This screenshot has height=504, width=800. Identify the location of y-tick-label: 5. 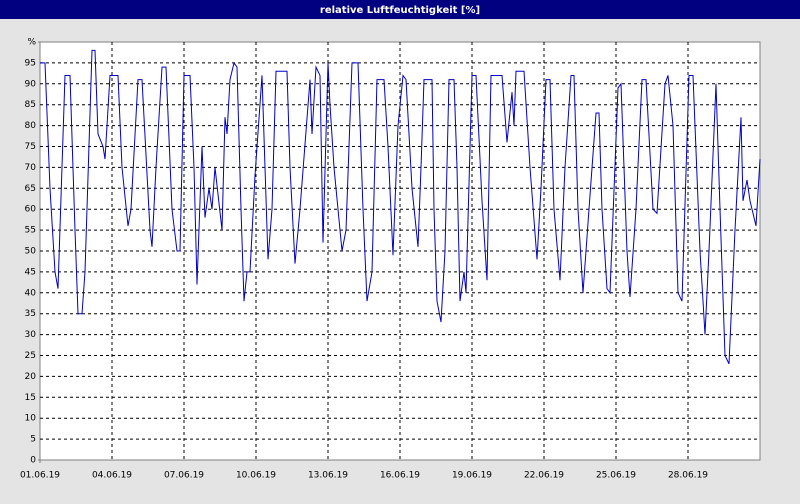
(33, 440).